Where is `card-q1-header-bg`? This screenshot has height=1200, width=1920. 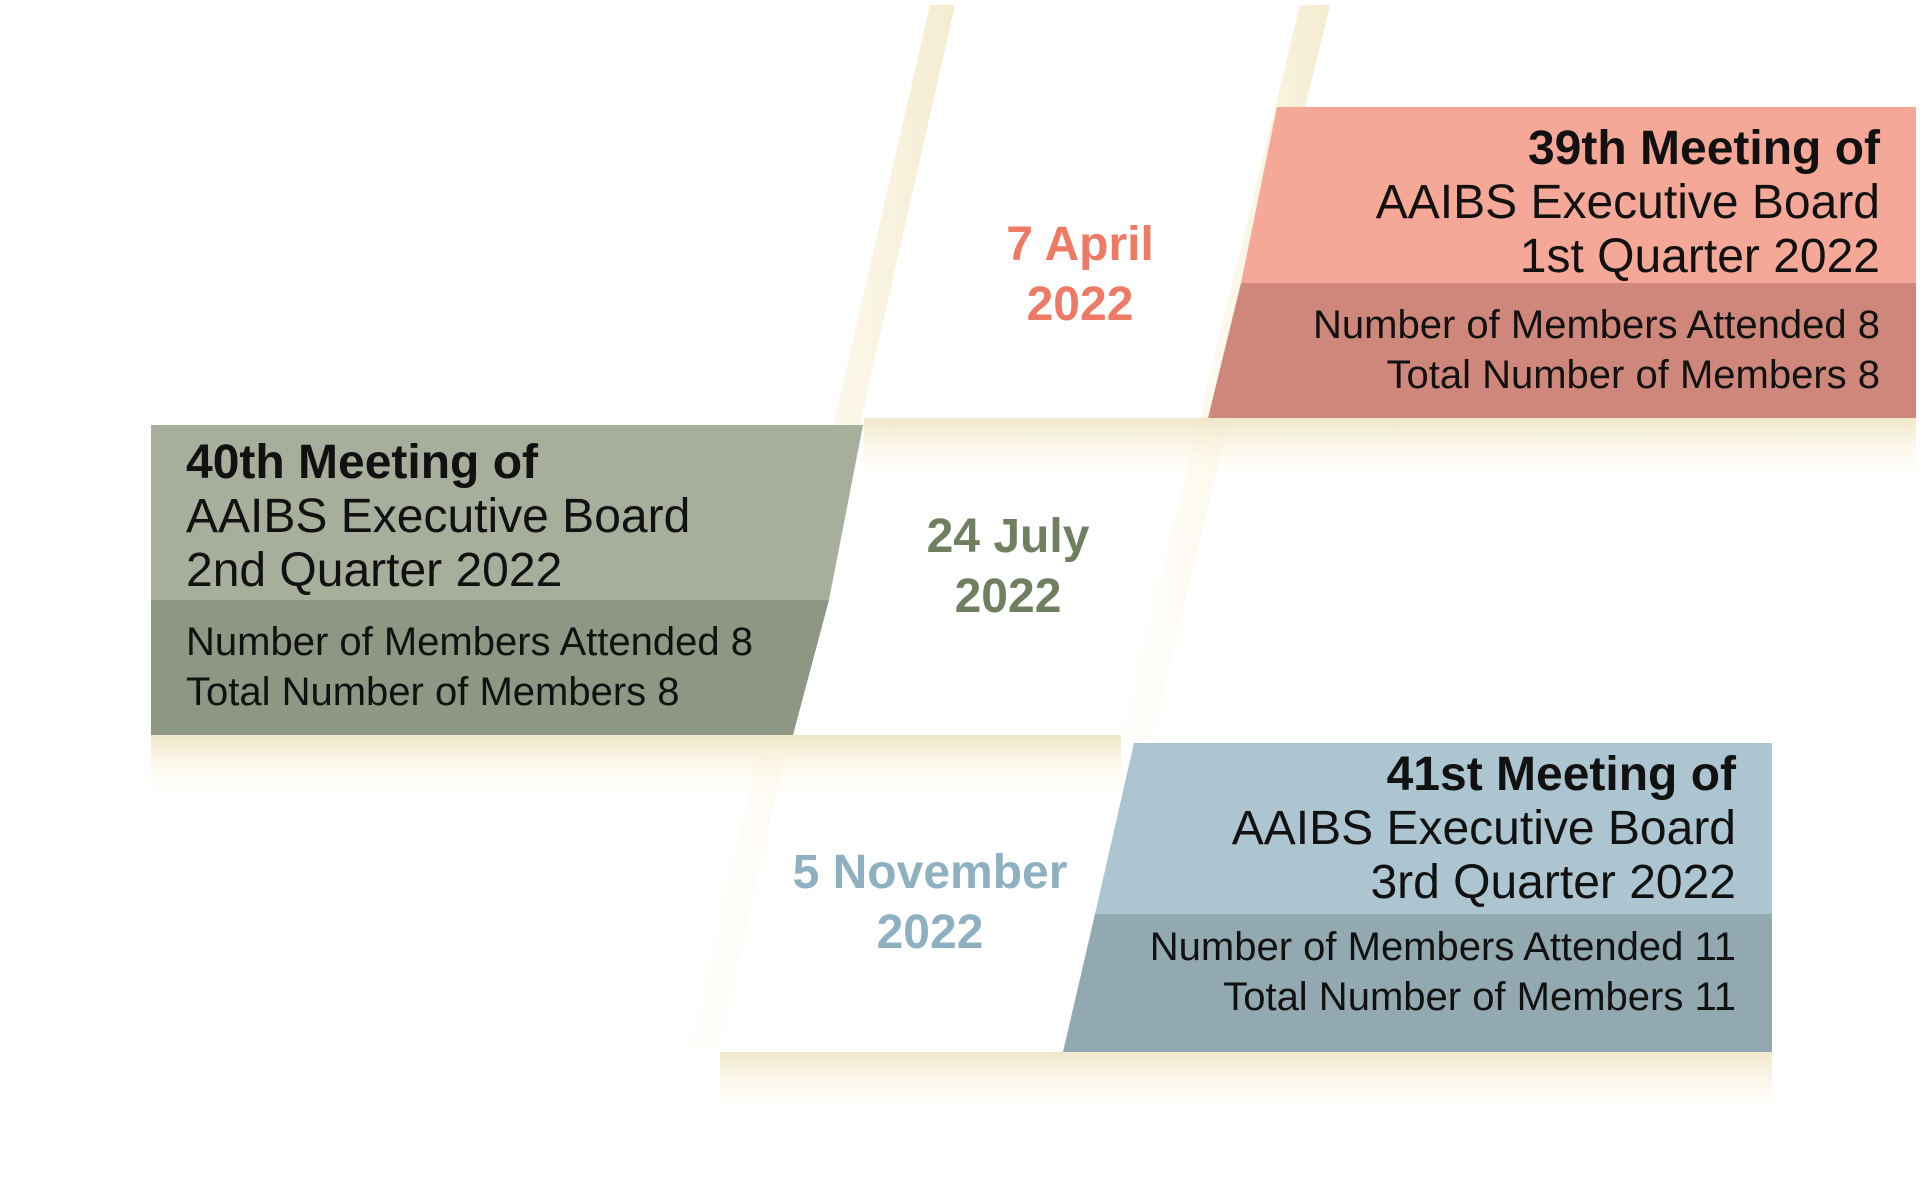
card-q1-header-bg is located at coordinates (1578, 195).